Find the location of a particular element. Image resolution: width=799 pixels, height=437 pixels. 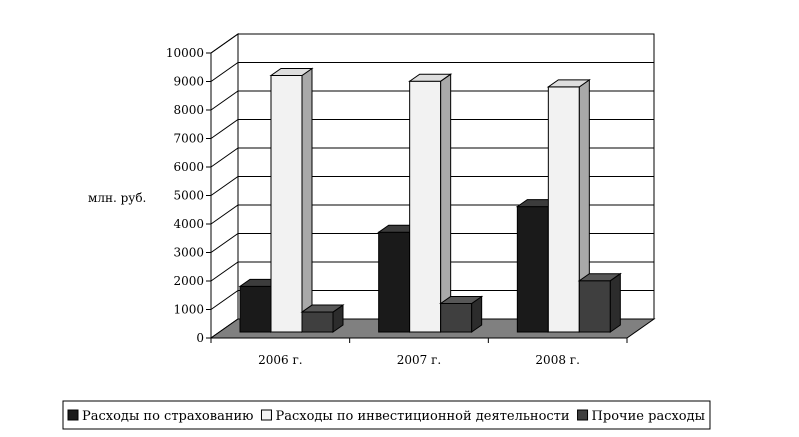

y-tick-label: 10000 is located at coordinates (185, 53).